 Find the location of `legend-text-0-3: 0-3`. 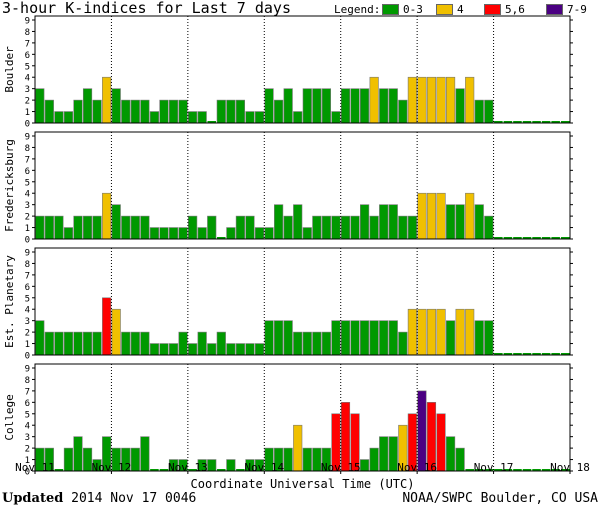

legend-text-0-3: 0-3 is located at coordinates (413, 9).